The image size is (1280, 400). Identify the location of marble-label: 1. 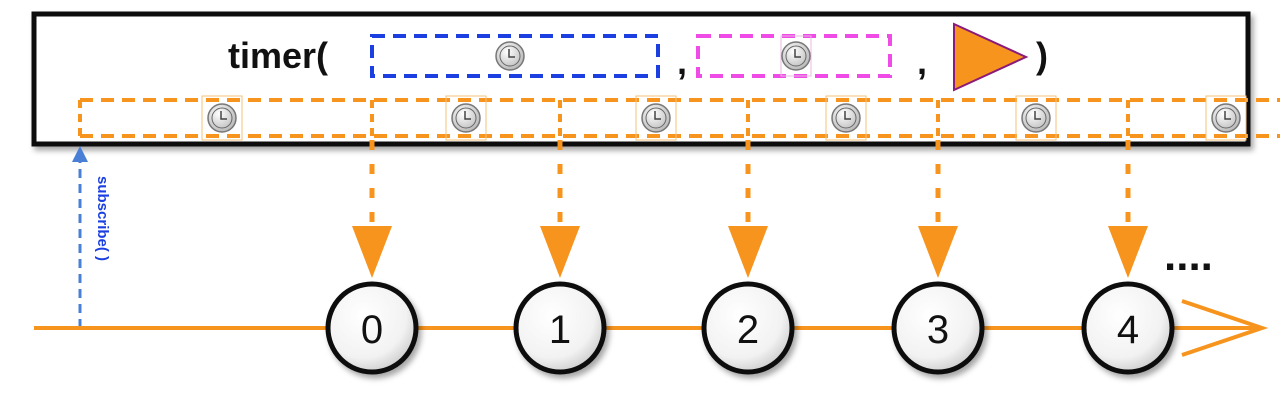
(560, 330).